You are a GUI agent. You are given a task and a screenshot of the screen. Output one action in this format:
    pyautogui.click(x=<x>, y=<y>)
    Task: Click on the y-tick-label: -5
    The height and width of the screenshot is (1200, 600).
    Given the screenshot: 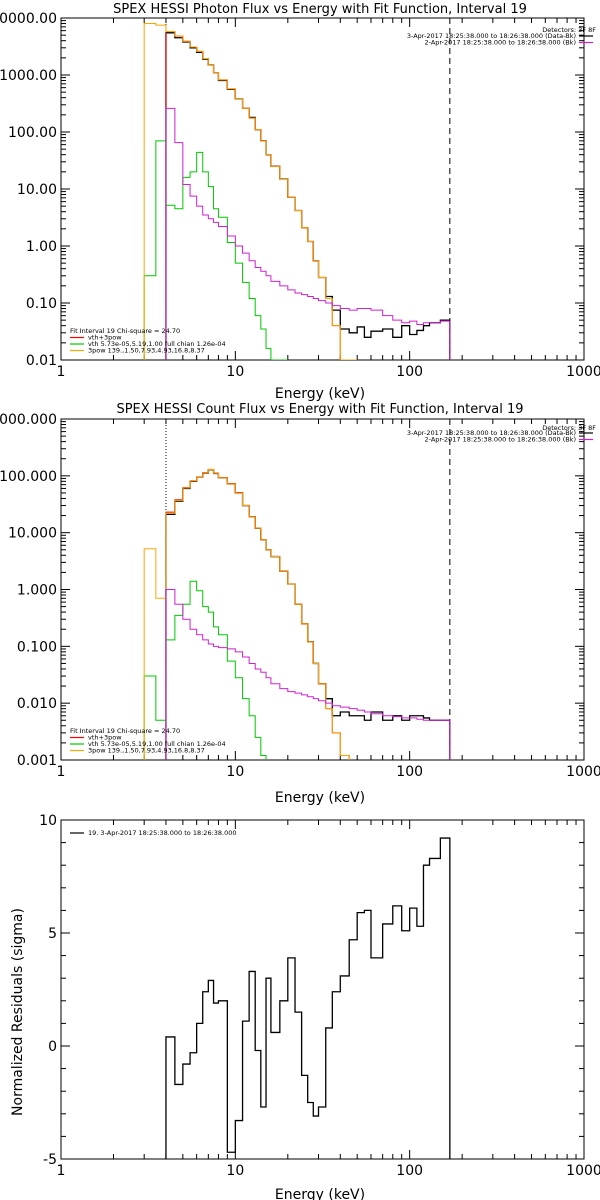 What is the action you would take?
    pyautogui.click(x=50, y=1160)
    